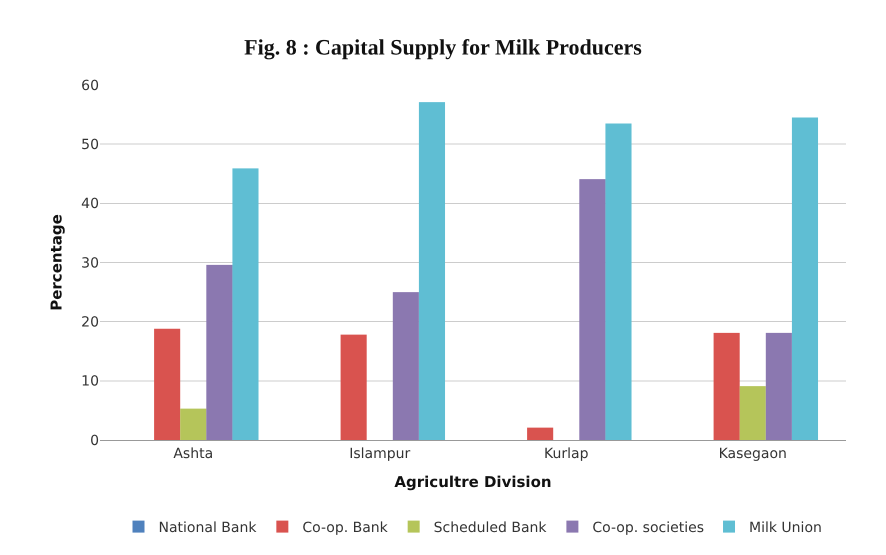 Image resolution: width=886 pixels, height=555 pixels. What do you see at coordinates (90, 204) in the screenshot?
I see `y-tick-label: 40` at bounding box center [90, 204].